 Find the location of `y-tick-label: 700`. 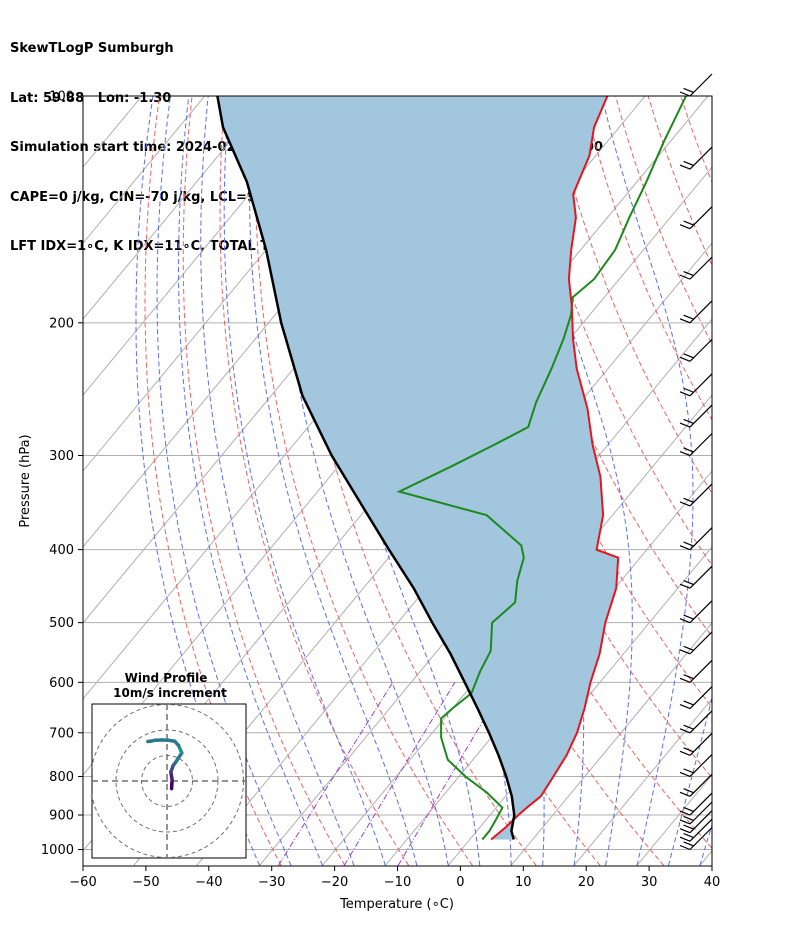

y-tick-label: 700 is located at coordinates (61, 733).